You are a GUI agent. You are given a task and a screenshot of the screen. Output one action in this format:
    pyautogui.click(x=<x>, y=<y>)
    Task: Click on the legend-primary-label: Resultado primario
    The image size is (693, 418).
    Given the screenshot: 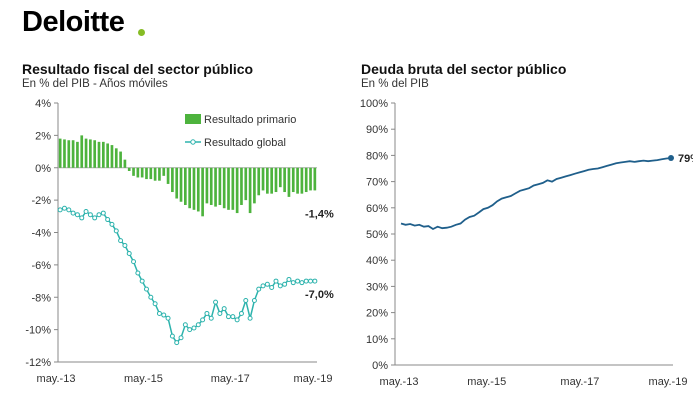 What is the action you would take?
    pyautogui.click(x=250, y=120)
    